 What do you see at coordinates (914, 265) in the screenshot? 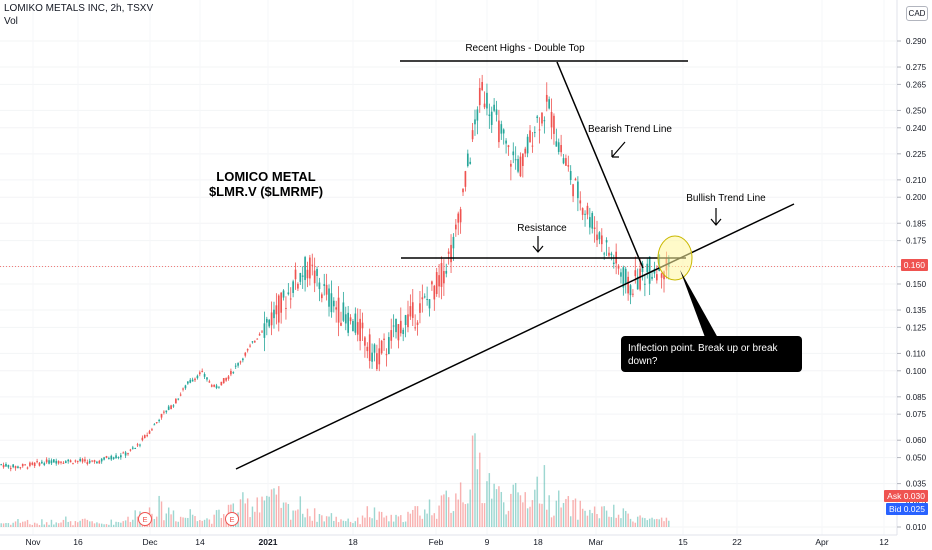
I see `last-price-tag: 0.160` at bounding box center [914, 265].